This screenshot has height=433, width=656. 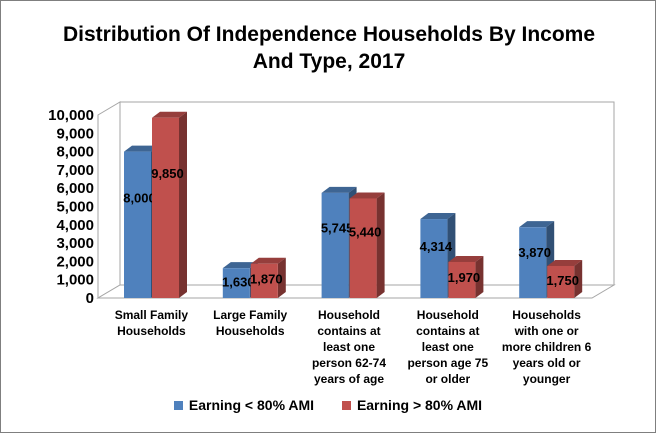 I want to click on data-label-1-4: 4,314, so click(x=436, y=246).